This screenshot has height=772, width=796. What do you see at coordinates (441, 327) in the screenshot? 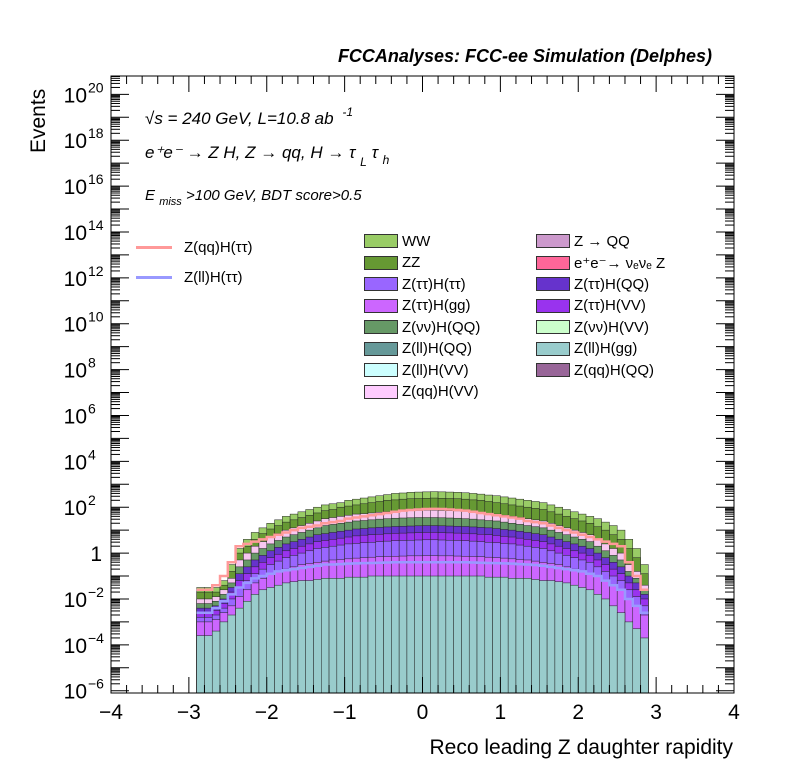
I see `legend-label: Z(νν)H(QQ)` at bounding box center [441, 327].